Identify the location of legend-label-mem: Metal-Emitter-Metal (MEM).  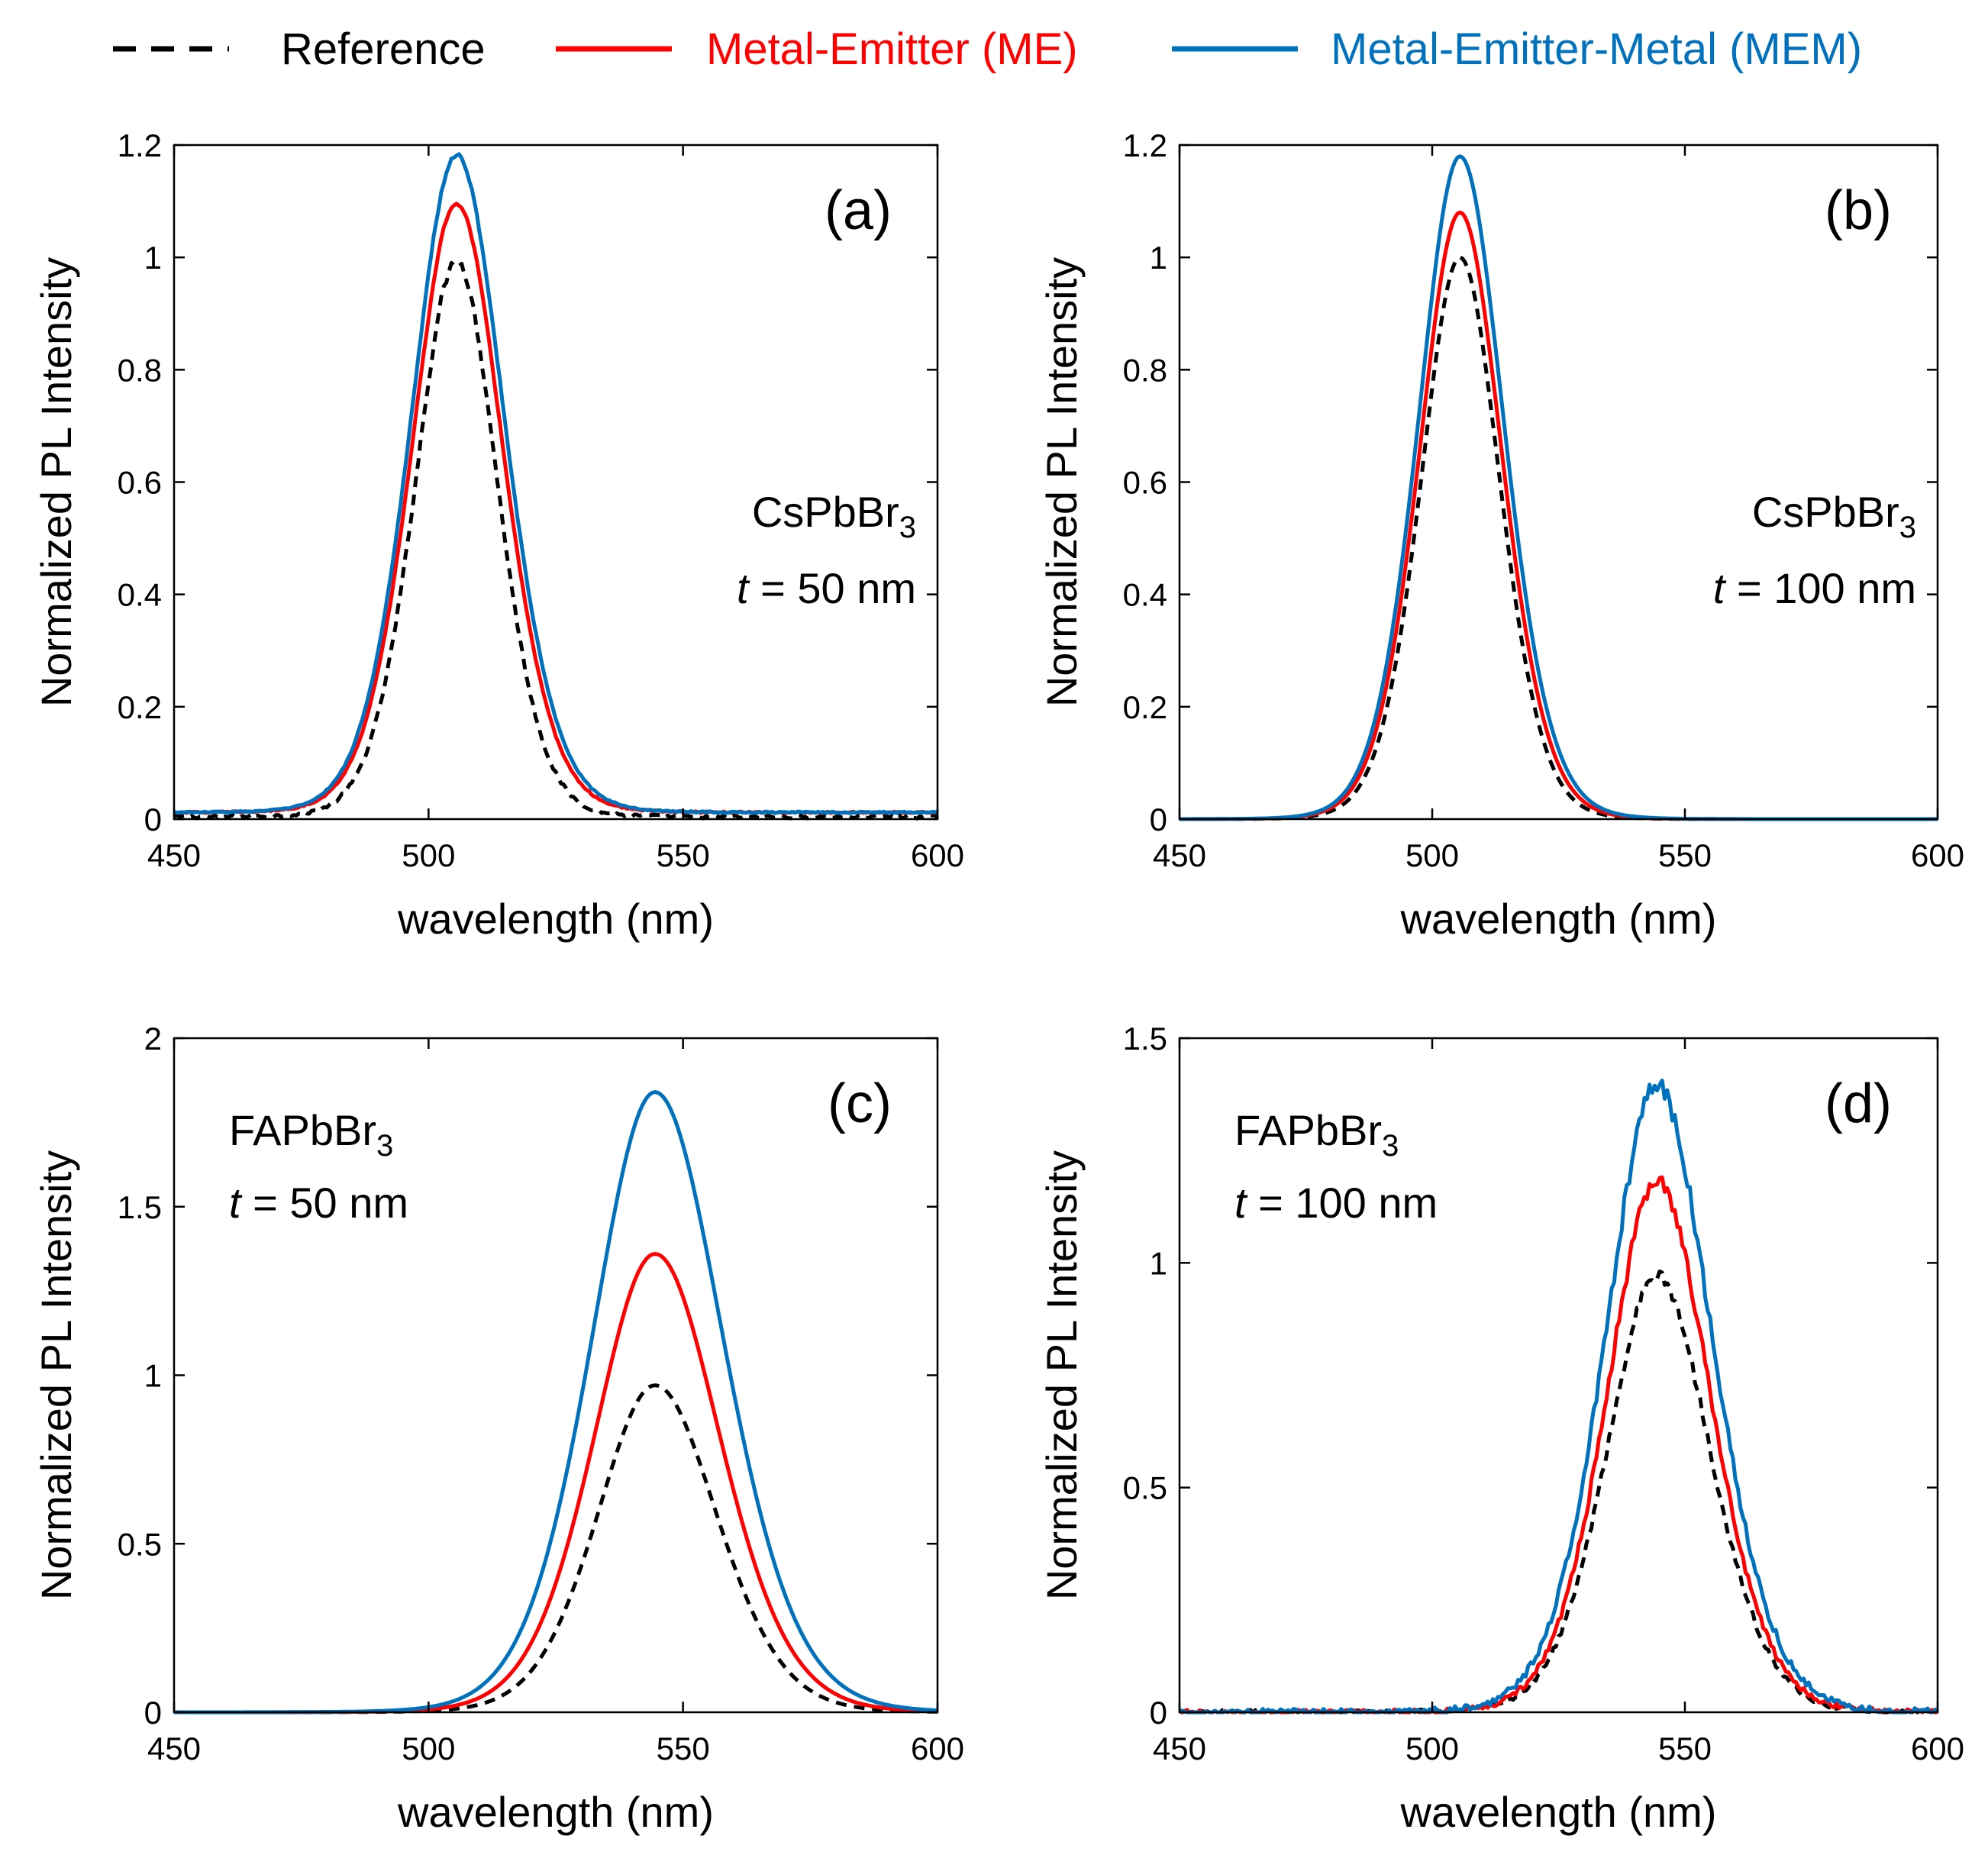
(1596, 49).